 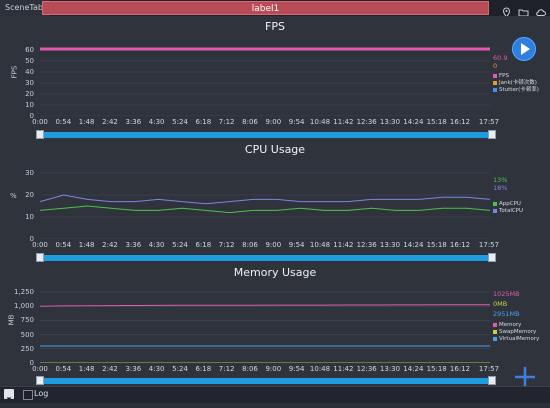 What do you see at coordinates (540, 9) in the screenshot?
I see `cloud-icon` at bounding box center [540, 9].